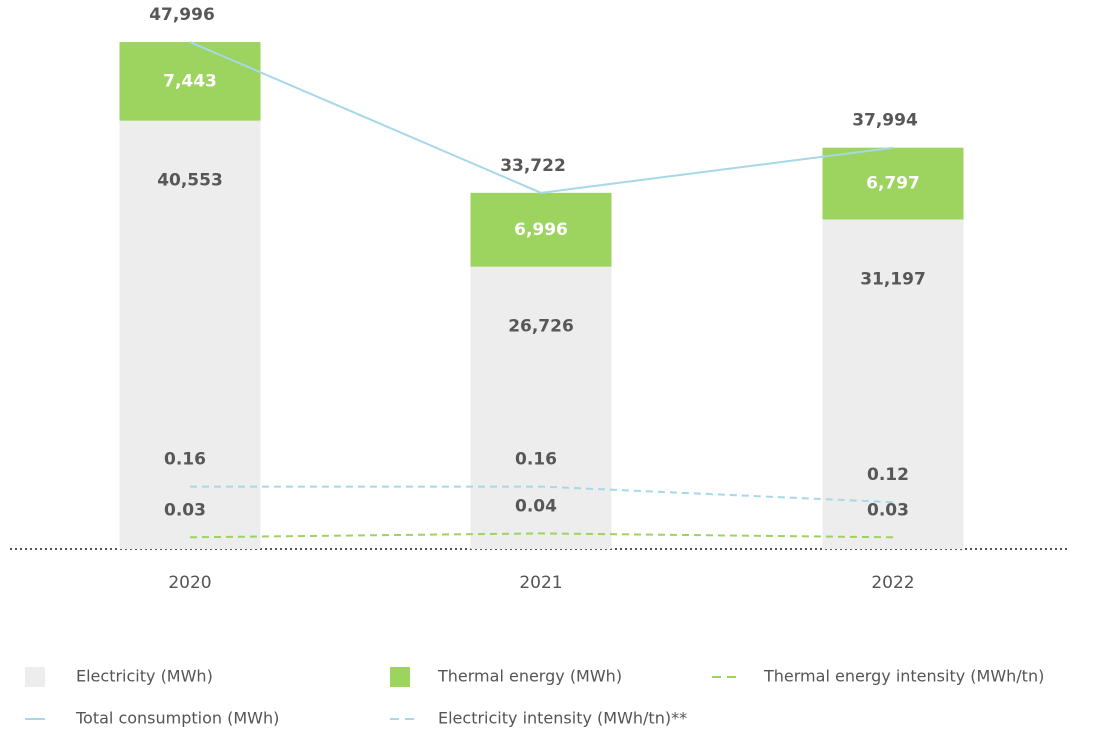  What do you see at coordinates (885, 121) in the screenshot?
I see `data-label: 37,994` at bounding box center [885, 121].